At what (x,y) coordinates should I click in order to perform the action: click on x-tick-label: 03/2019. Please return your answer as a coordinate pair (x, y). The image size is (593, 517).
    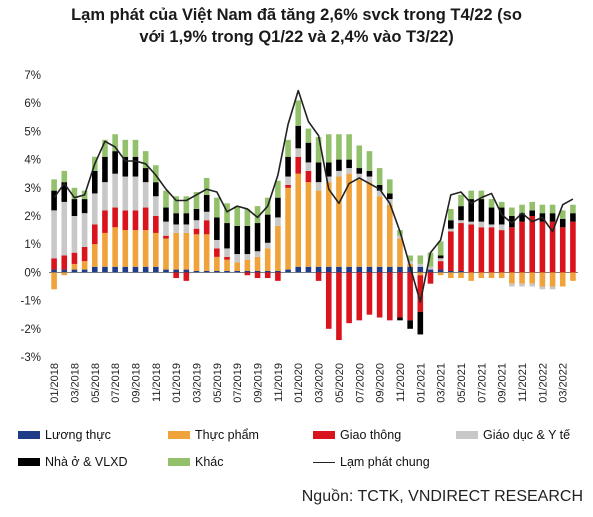
    Looking at the image, I should click on (198, 383).